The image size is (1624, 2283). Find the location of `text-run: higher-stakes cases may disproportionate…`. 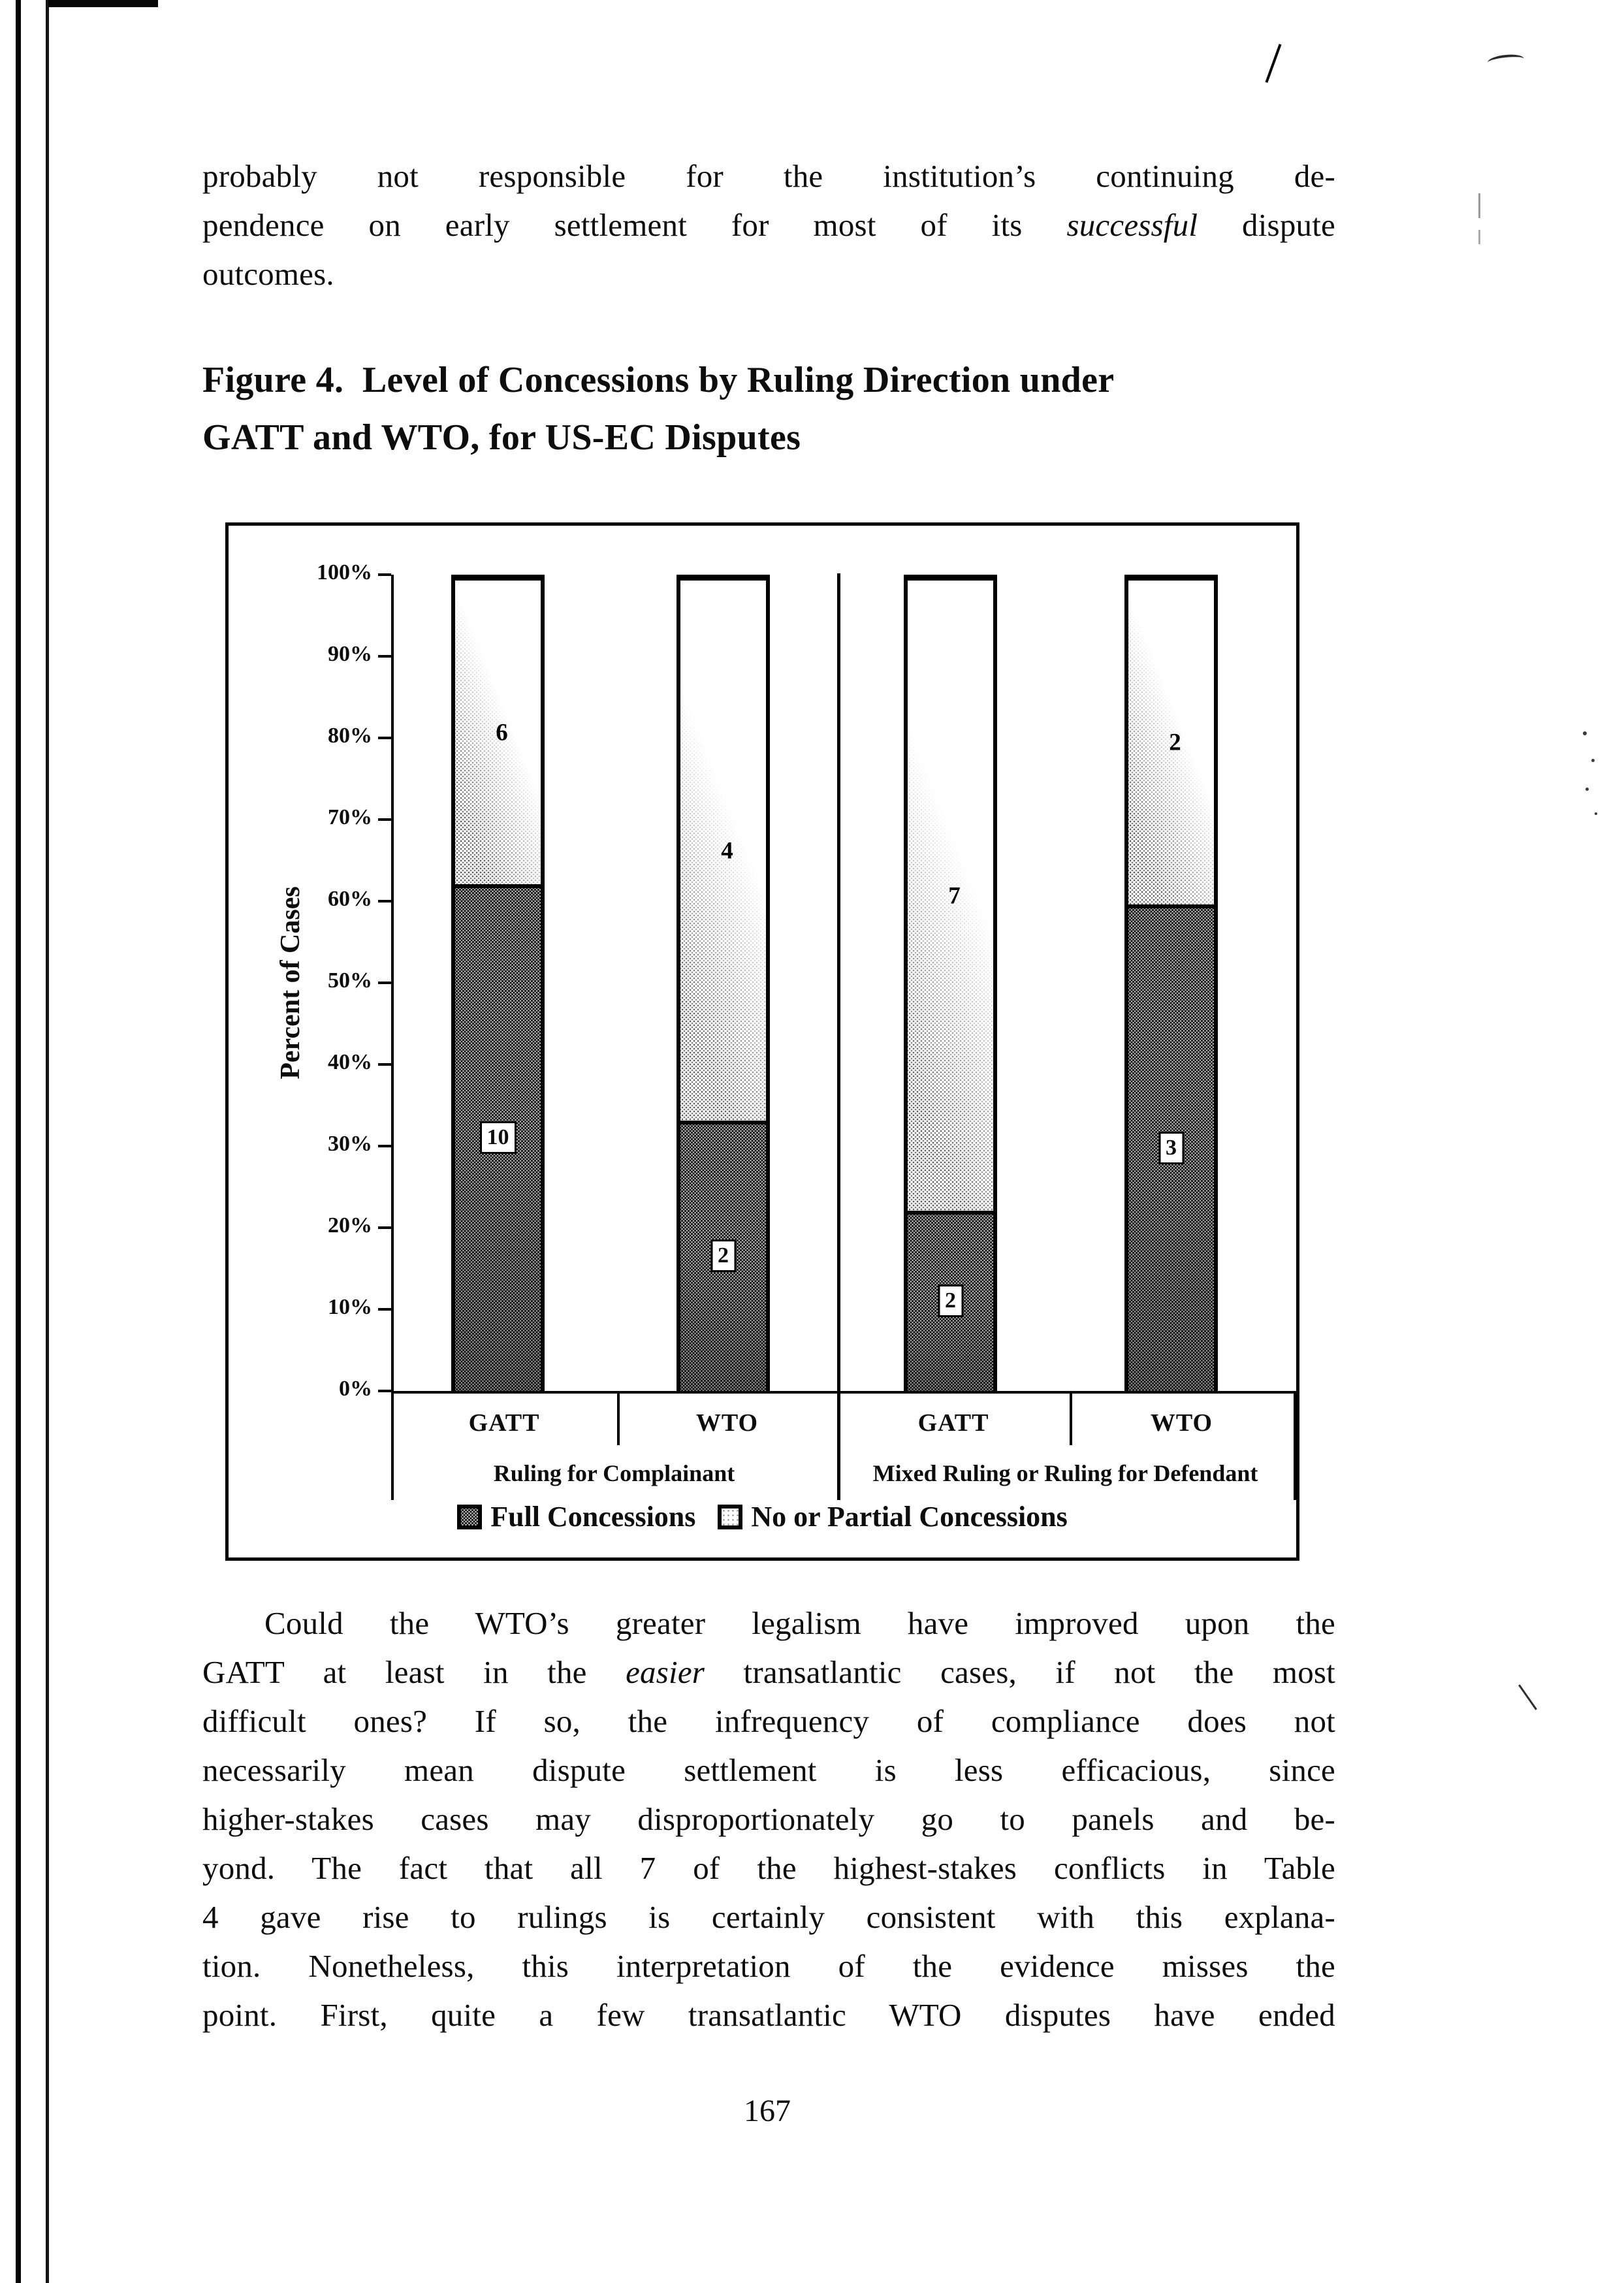

text-run: higher-stakes cases may disproportionate… is located at coordinates (769, 1819).